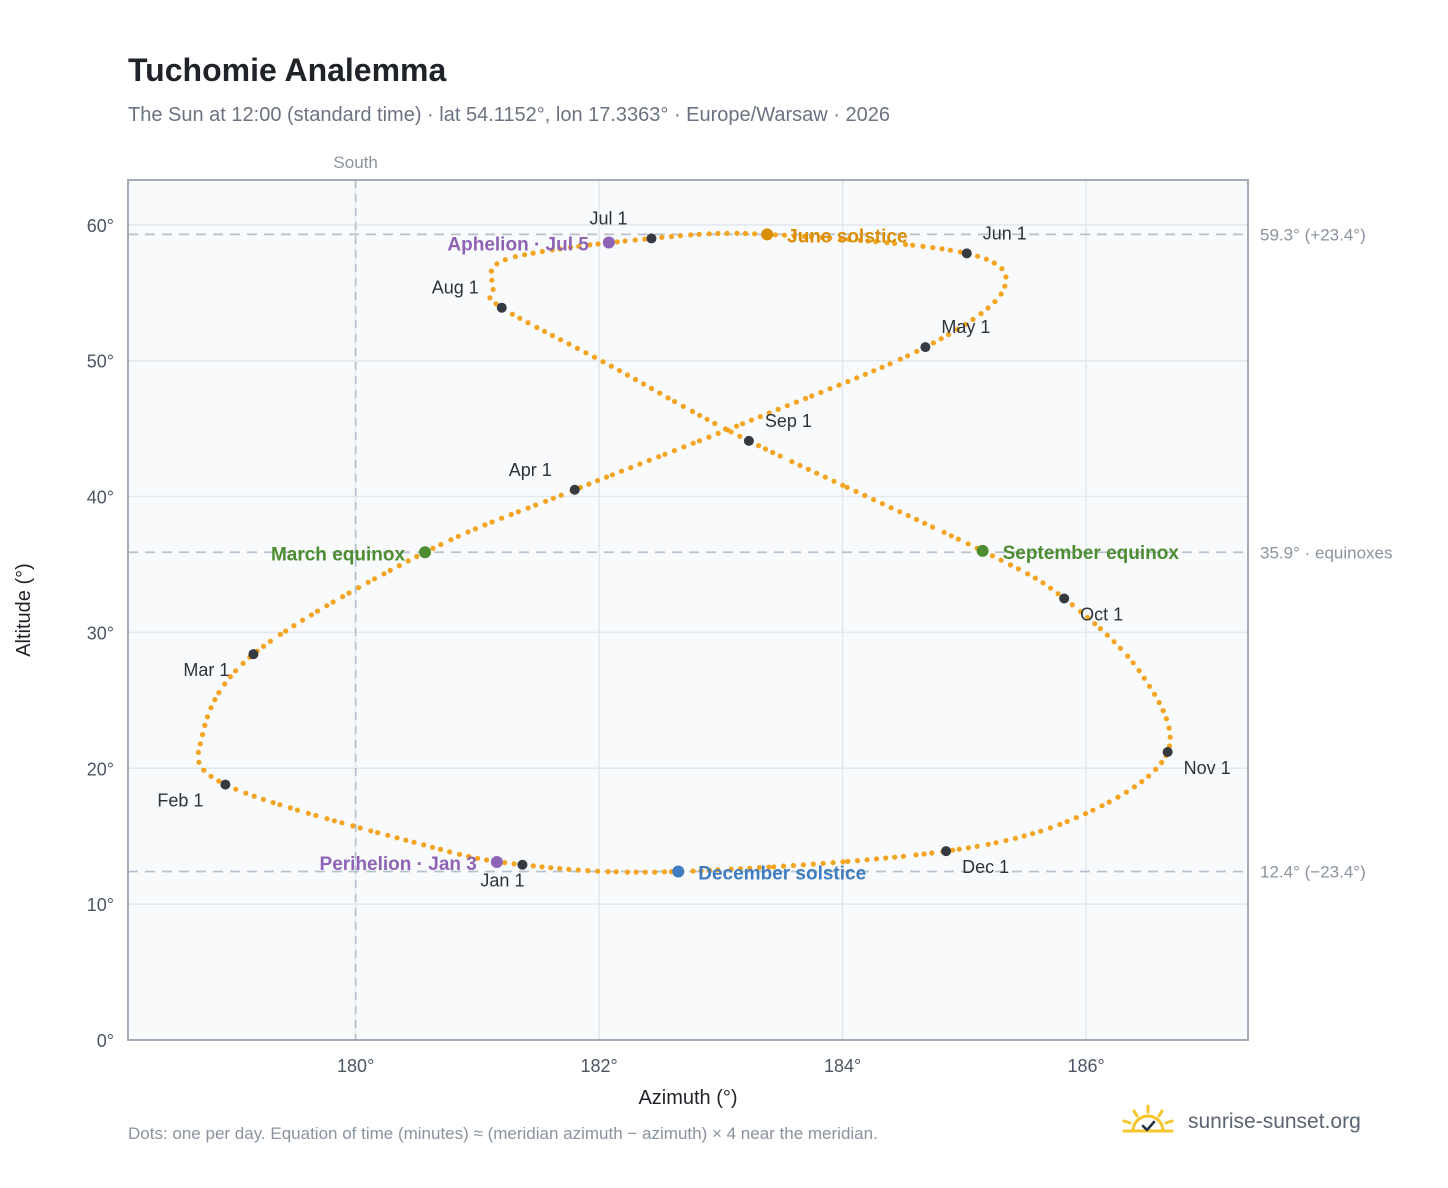 The image size is (1448, 1188). What do you see at coordinates (530, 470) in the screenshot?
I see `month-label: Apr 1` at bounding box center [530, 470].